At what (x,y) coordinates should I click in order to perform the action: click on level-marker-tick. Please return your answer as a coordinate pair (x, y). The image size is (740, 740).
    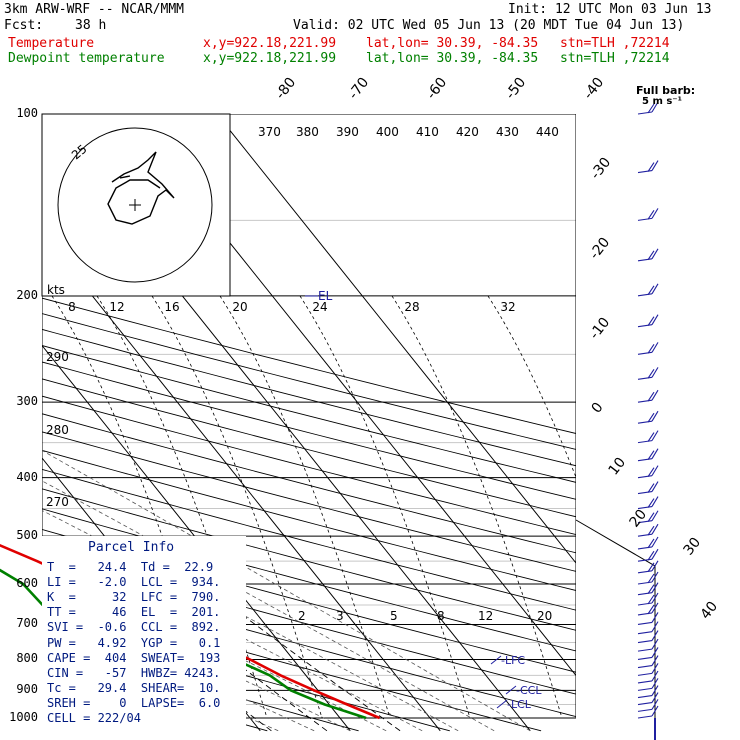
    Looking at the image, I should click on (502, 704).